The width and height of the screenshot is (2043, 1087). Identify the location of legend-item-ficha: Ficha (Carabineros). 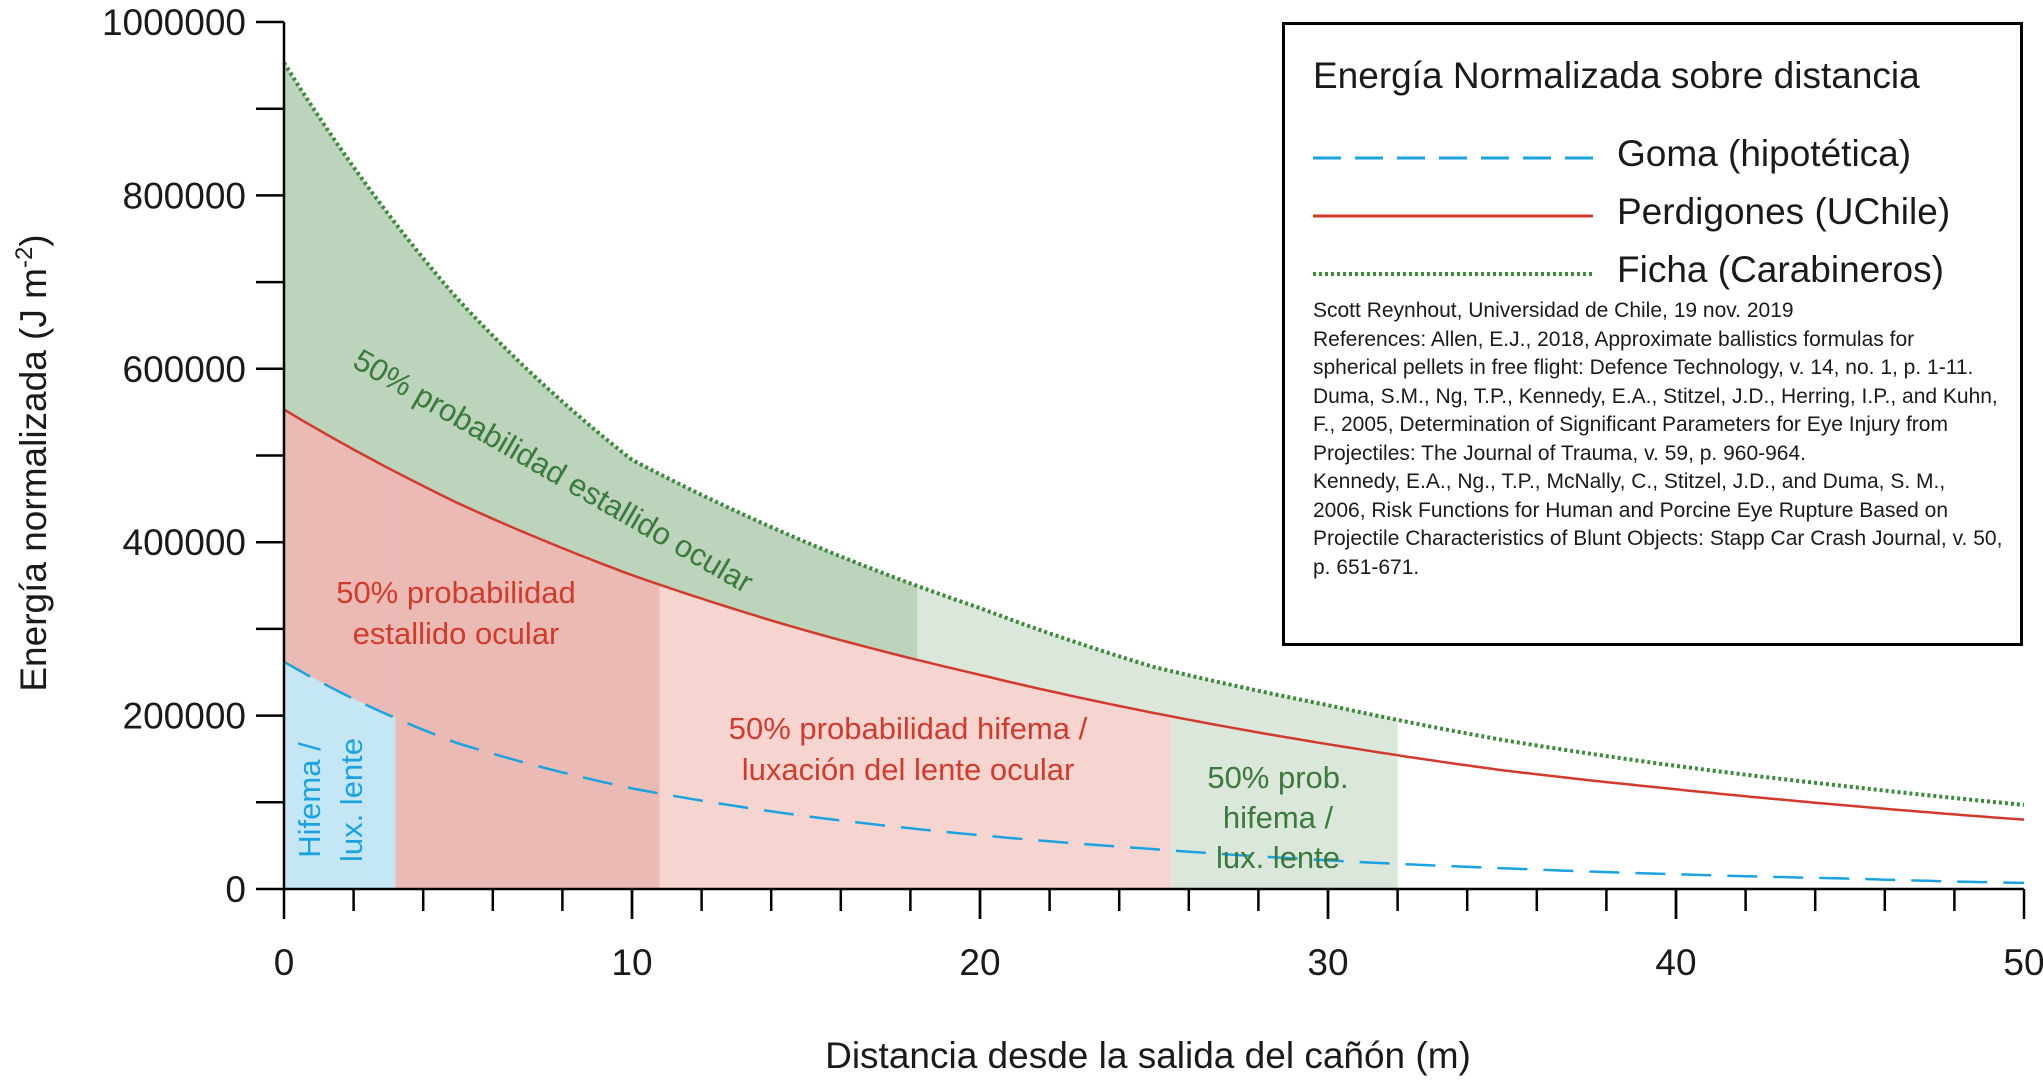
(1658, 273).